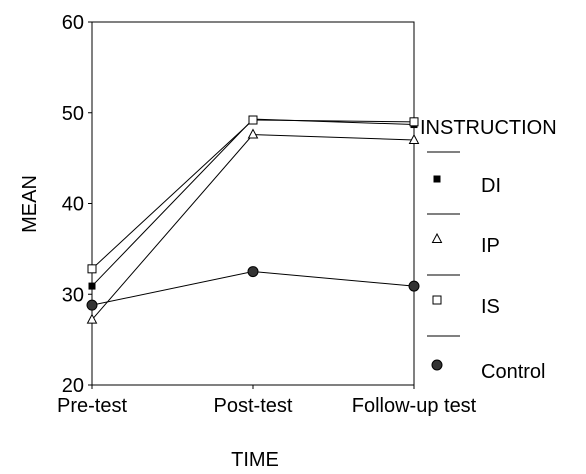 Image resolution: width=586 pixels, height=474 pixels. Describe the element at coordinates (253, 272) in the screenshot. I see `point-control-post-test` at that location.